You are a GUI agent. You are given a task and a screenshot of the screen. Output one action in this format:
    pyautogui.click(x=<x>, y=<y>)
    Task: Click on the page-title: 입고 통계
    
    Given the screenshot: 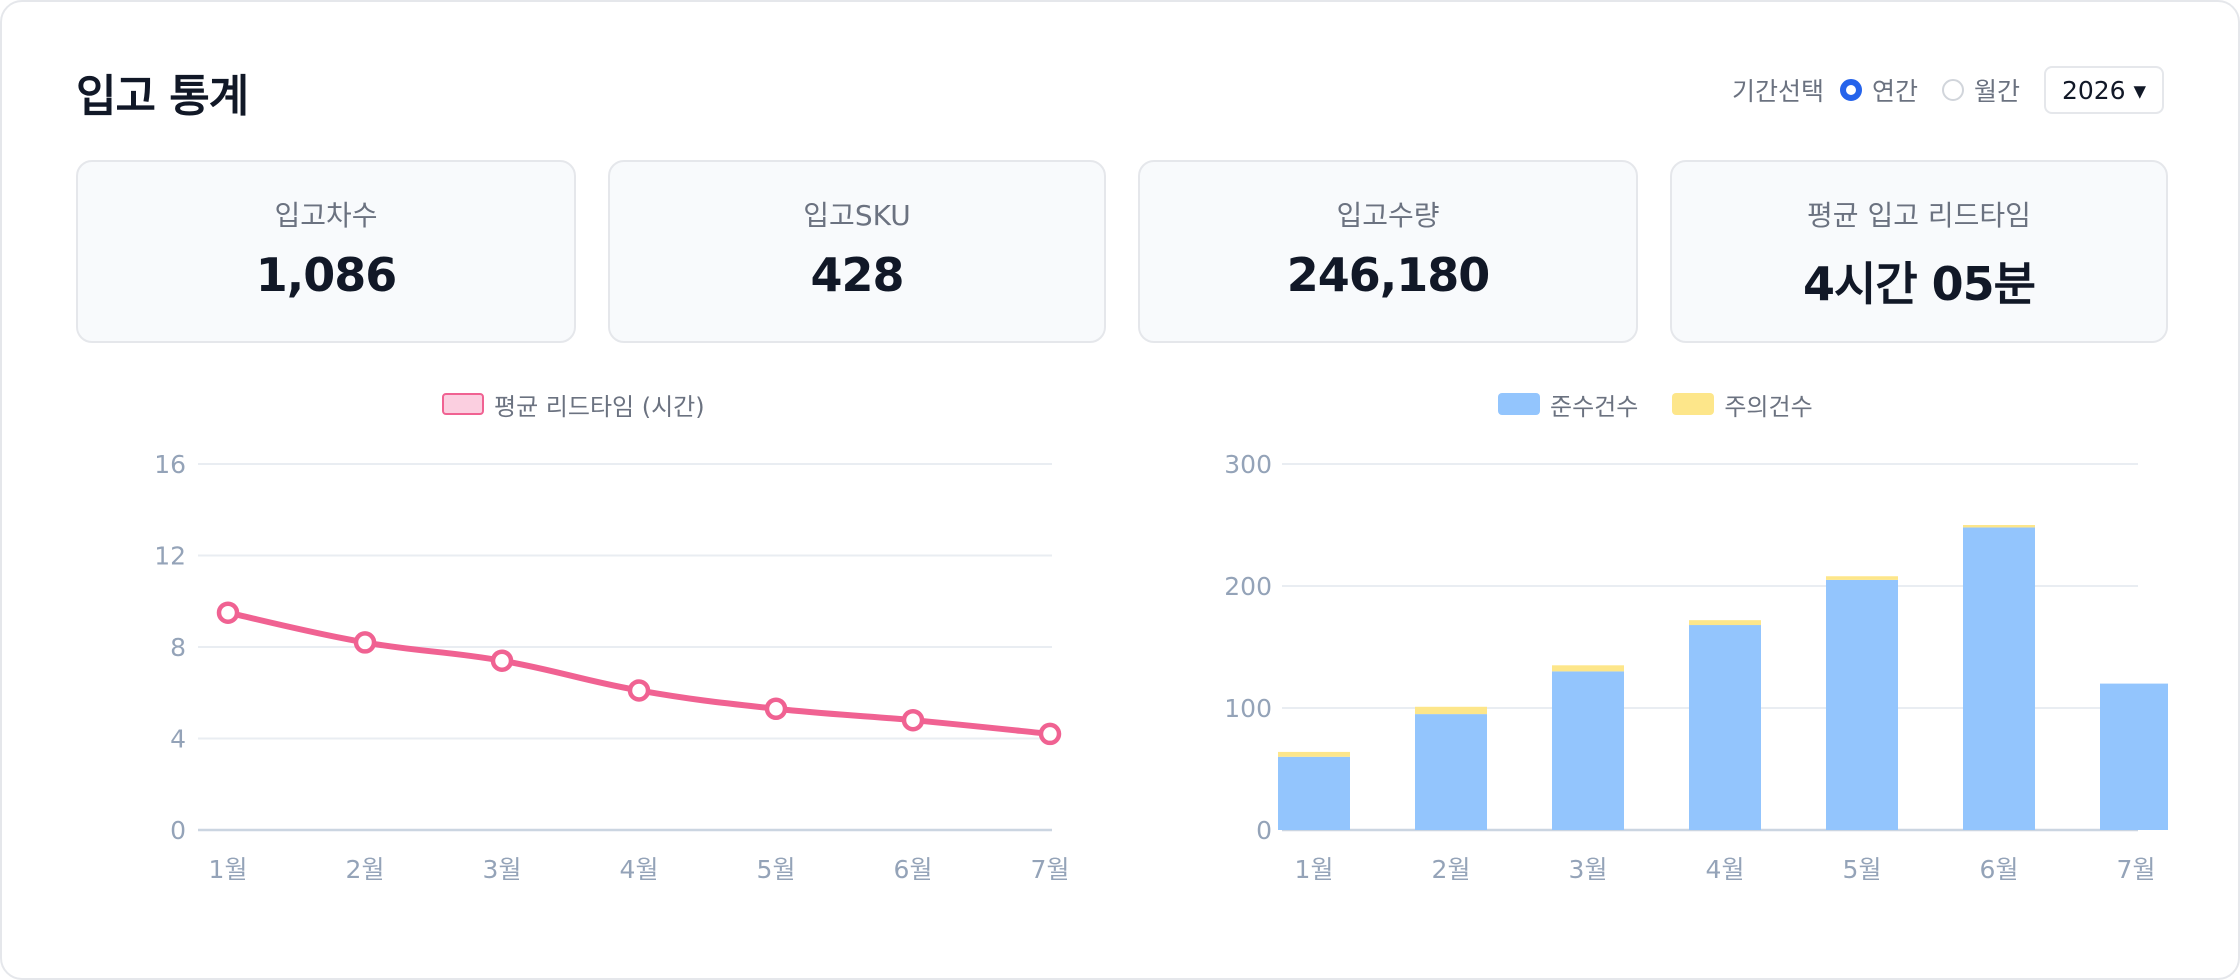 What is the action you would take?
    pyautogui.click(x=162, y=96)
    